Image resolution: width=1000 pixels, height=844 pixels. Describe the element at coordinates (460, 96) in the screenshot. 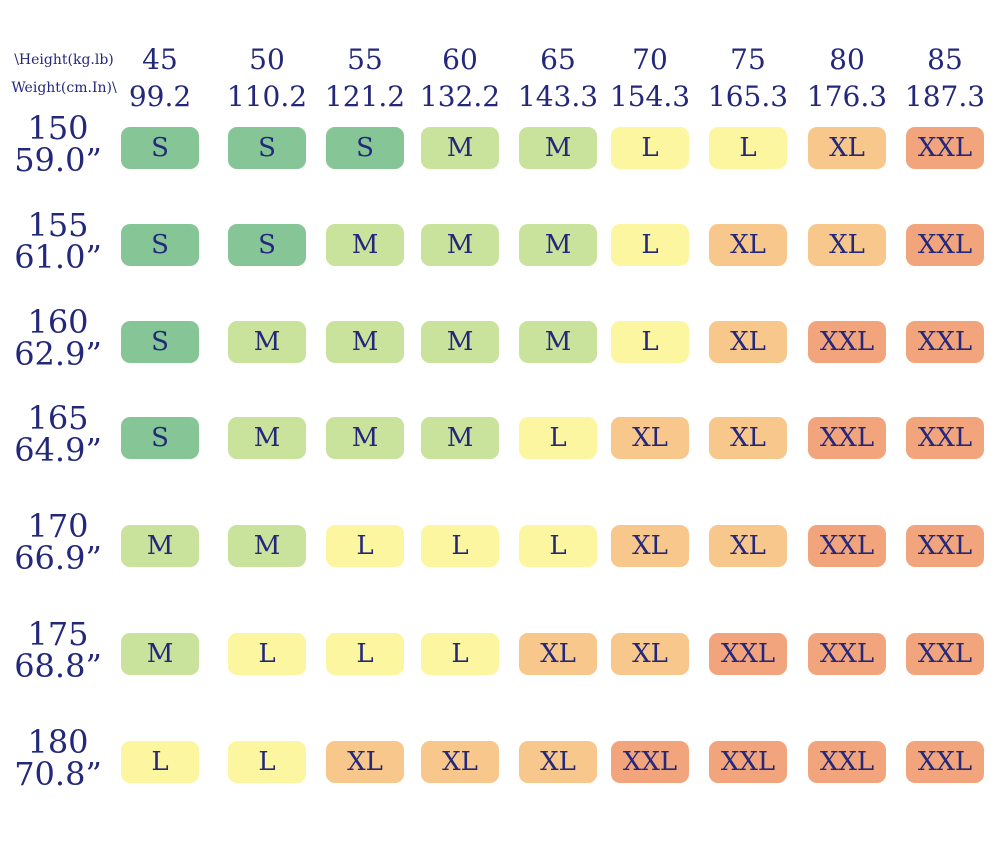

I see `weight-lb: 132.2` at that location.